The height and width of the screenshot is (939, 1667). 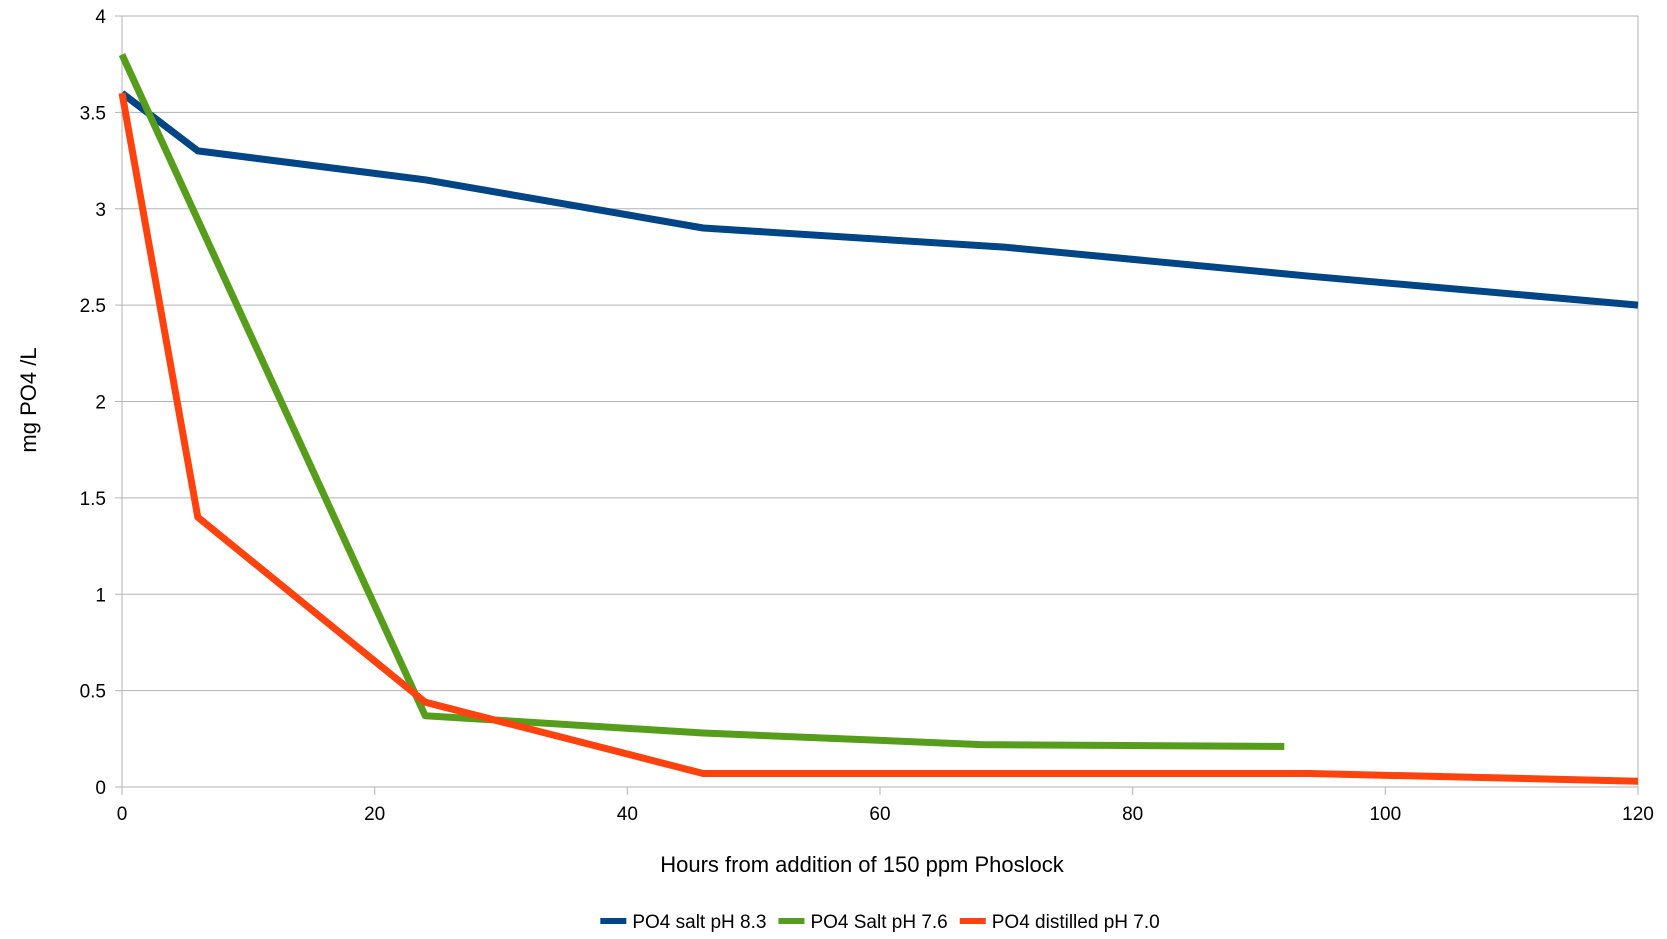 What do you see at coordinates (879, 814) in the screenshot?
I see `x-tick-label: 60` at bounding box center [879, 814].